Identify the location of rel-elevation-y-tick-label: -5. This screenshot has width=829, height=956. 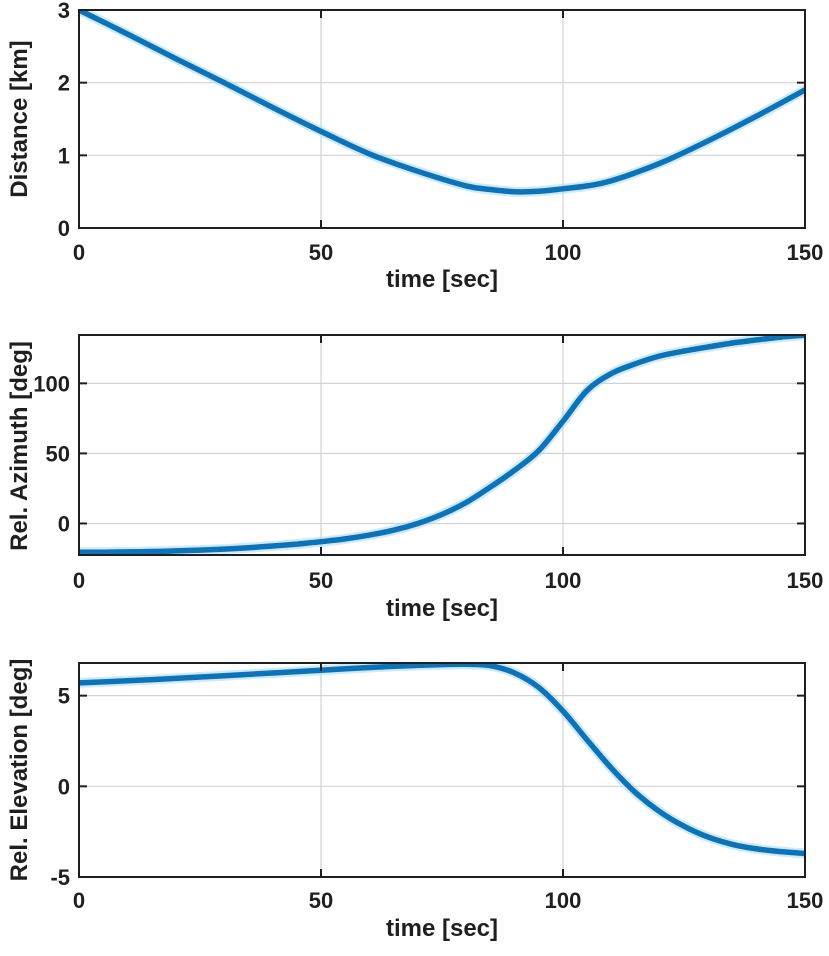
(60, 877).